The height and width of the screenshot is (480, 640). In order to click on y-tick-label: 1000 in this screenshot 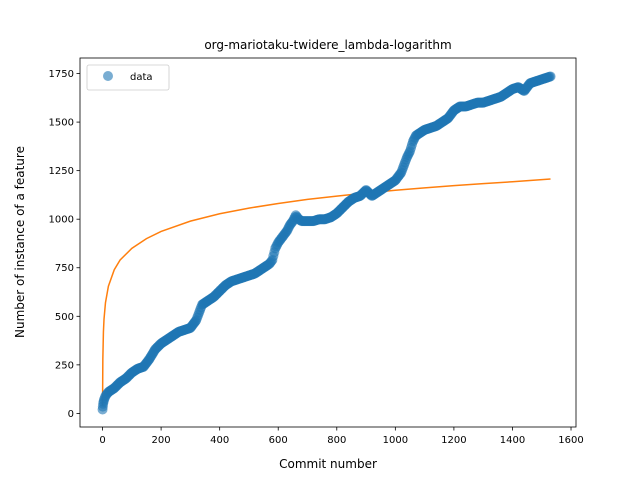, I will do `click(61, 220)`.